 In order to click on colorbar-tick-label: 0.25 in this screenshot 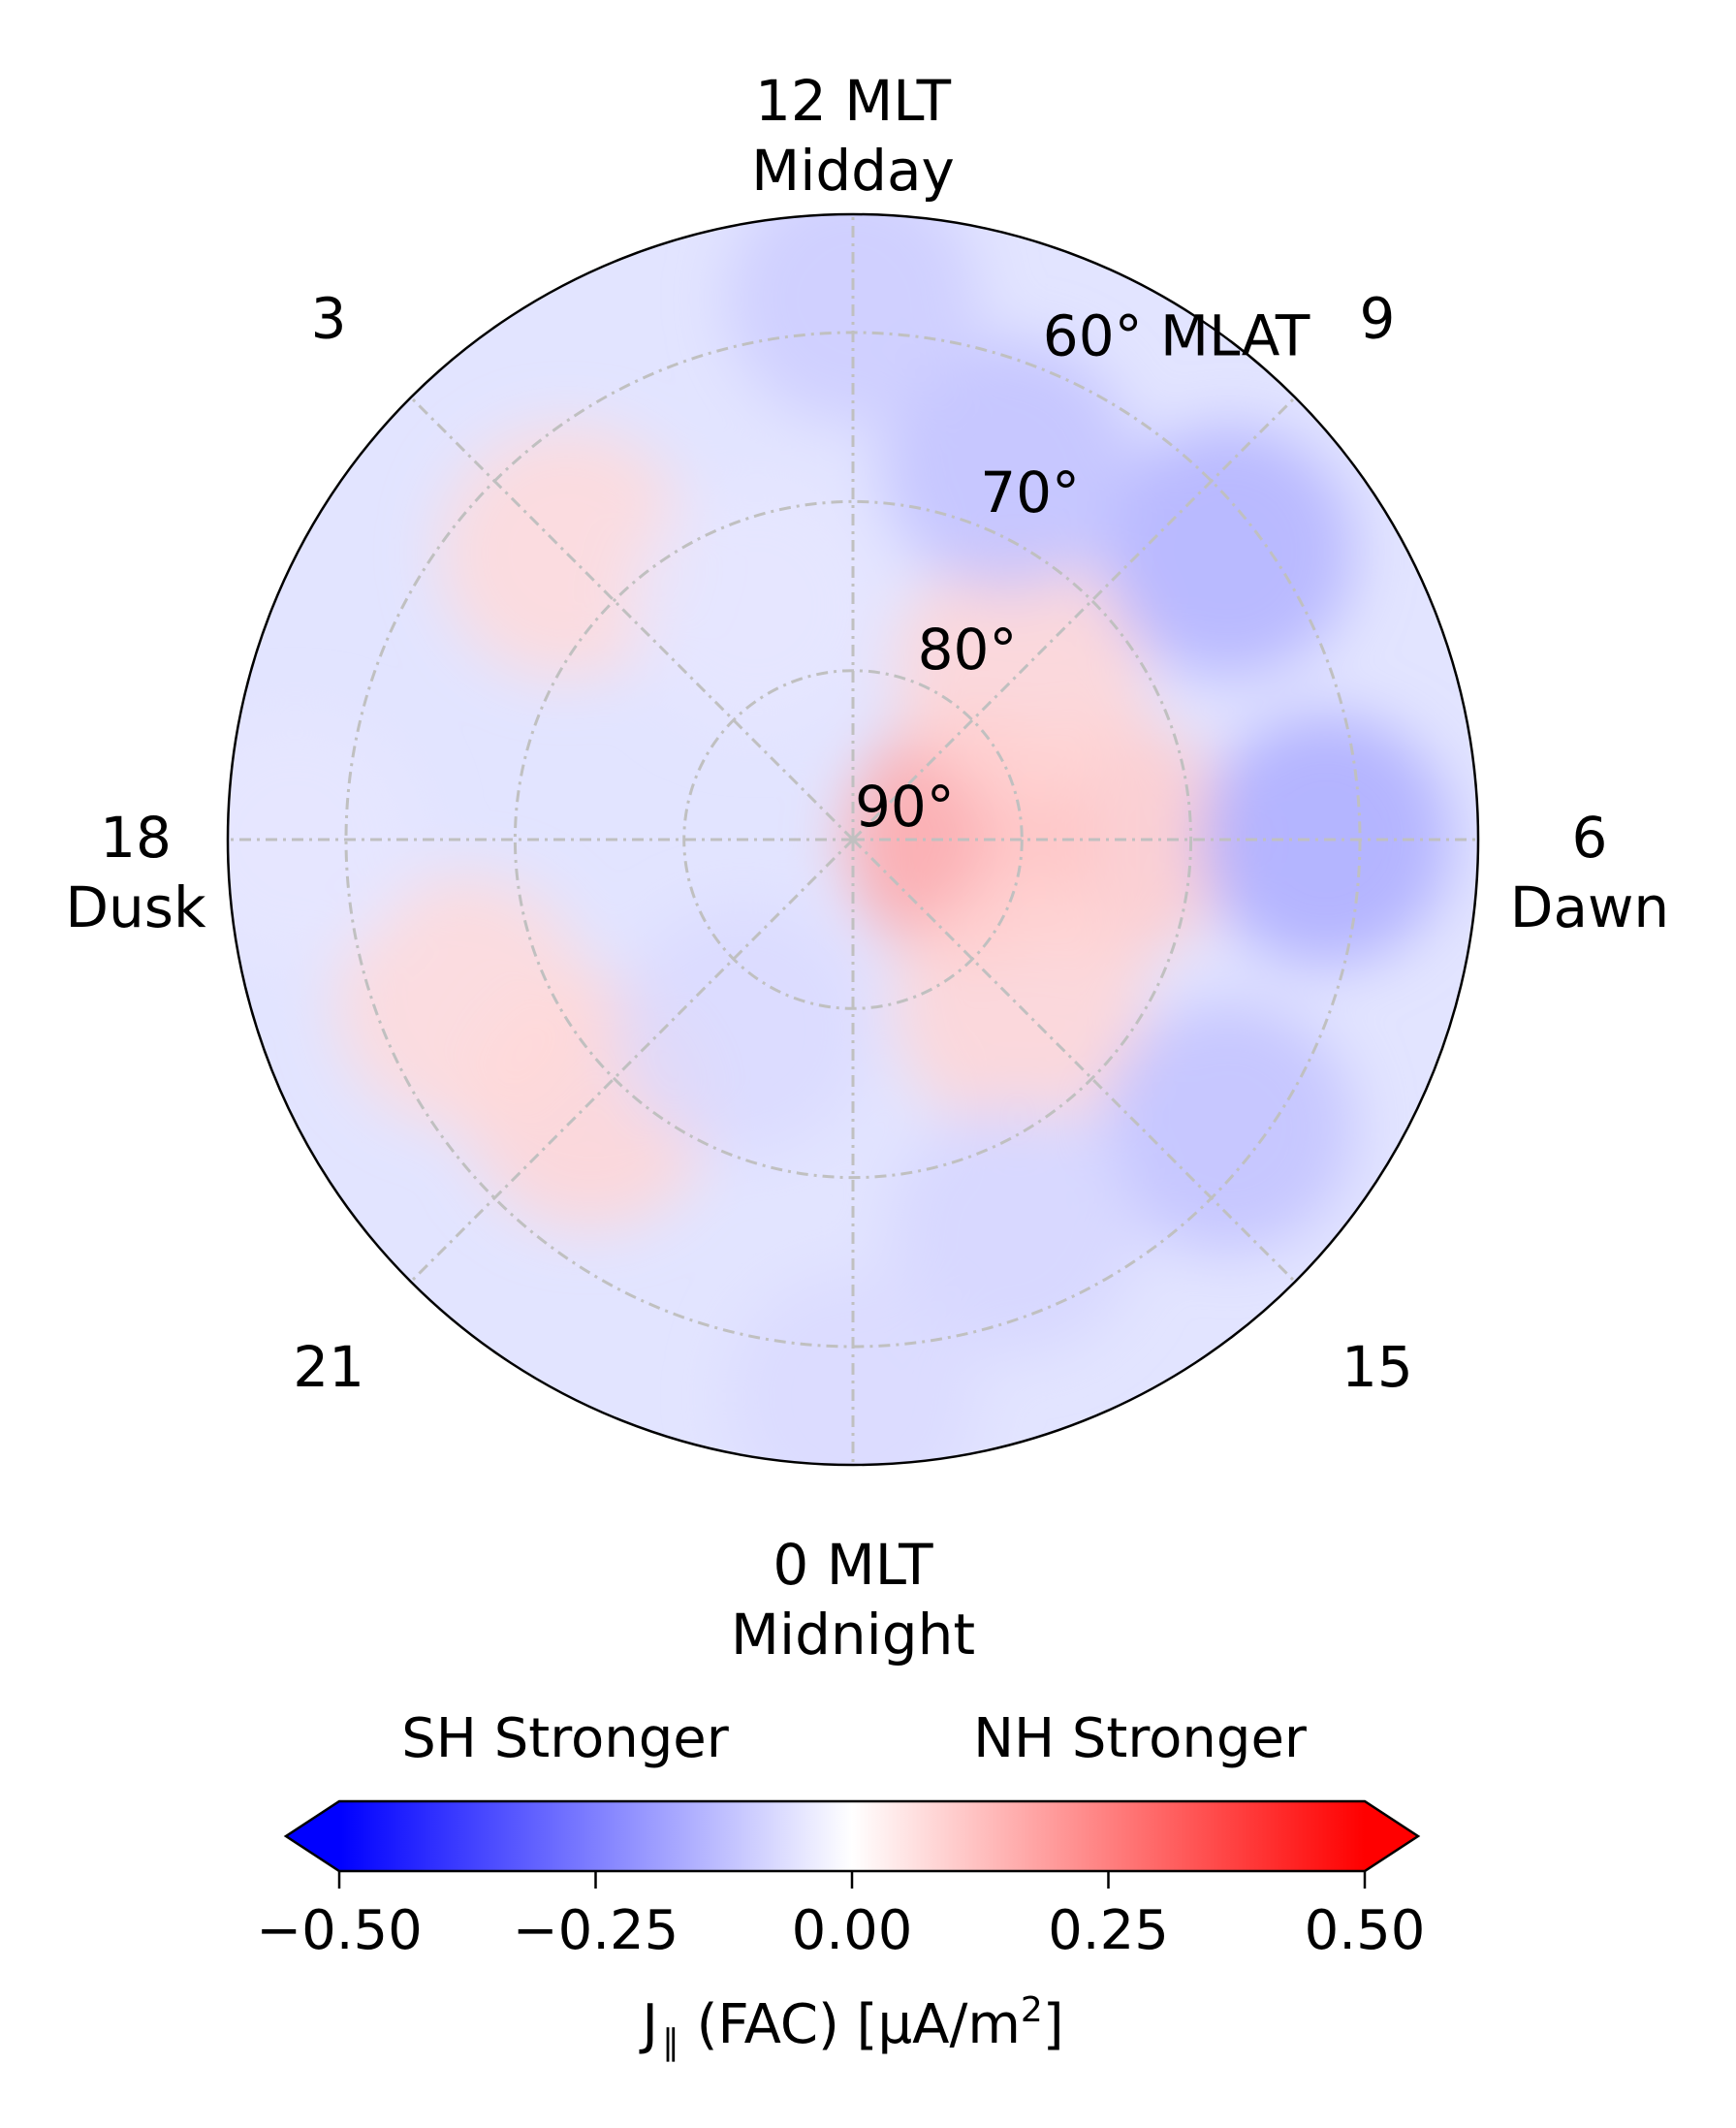, I will do `click(1108, 1930)`.